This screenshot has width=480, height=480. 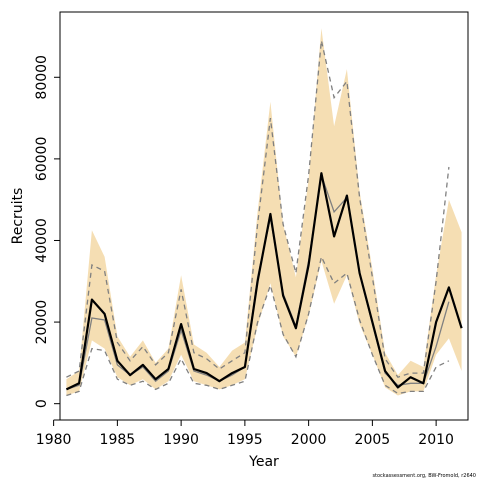 What do you see at coordinates (181, 440) in the screenshot?
I see `x-tick-label: 1990` at bounding box center [181, 440].